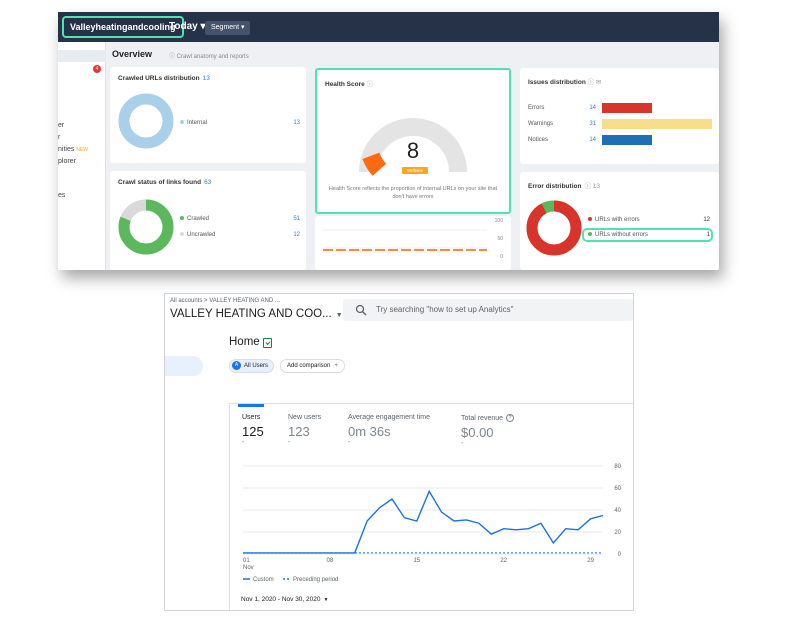  I want to click on plus-icon: +, so click(336, 366).